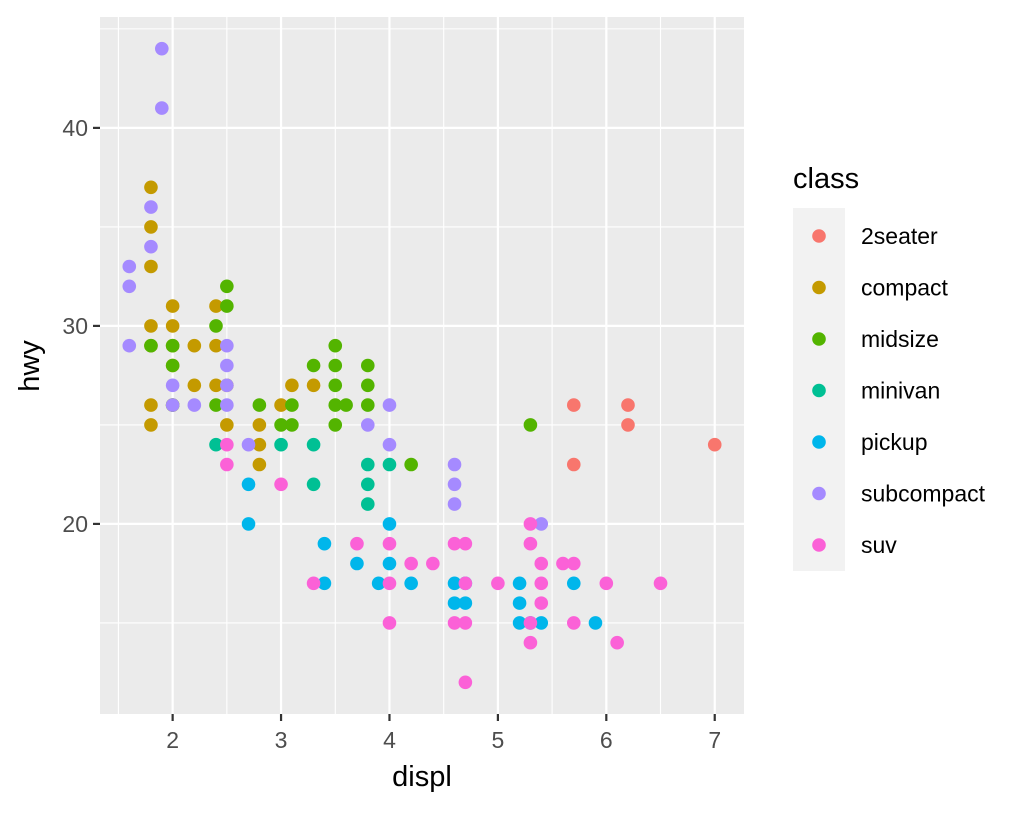 The height and width of the screenshot is (815, 1036). I want to click on legend-label: midsize, so click(900, 339).